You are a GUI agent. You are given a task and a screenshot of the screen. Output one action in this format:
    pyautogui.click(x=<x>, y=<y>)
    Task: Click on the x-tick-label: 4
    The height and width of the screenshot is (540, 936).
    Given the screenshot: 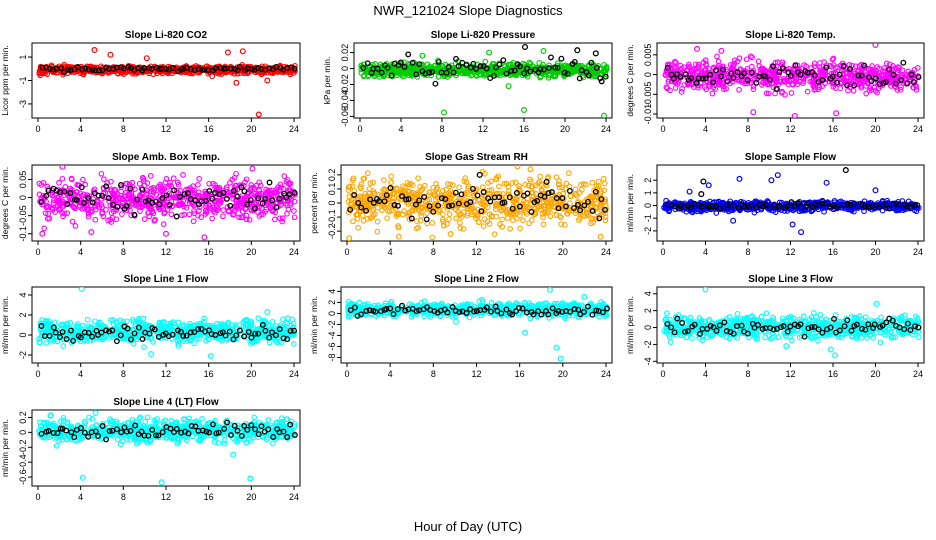 What is the action you would take?
    pyautogui.click(x=80, y=252)
    